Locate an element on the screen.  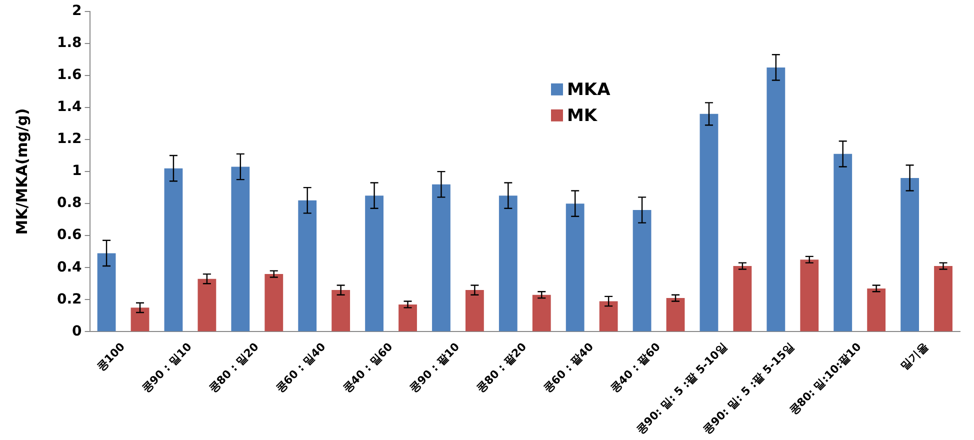
y-tick-label: 1.4 is located at coordinates (69, 107).